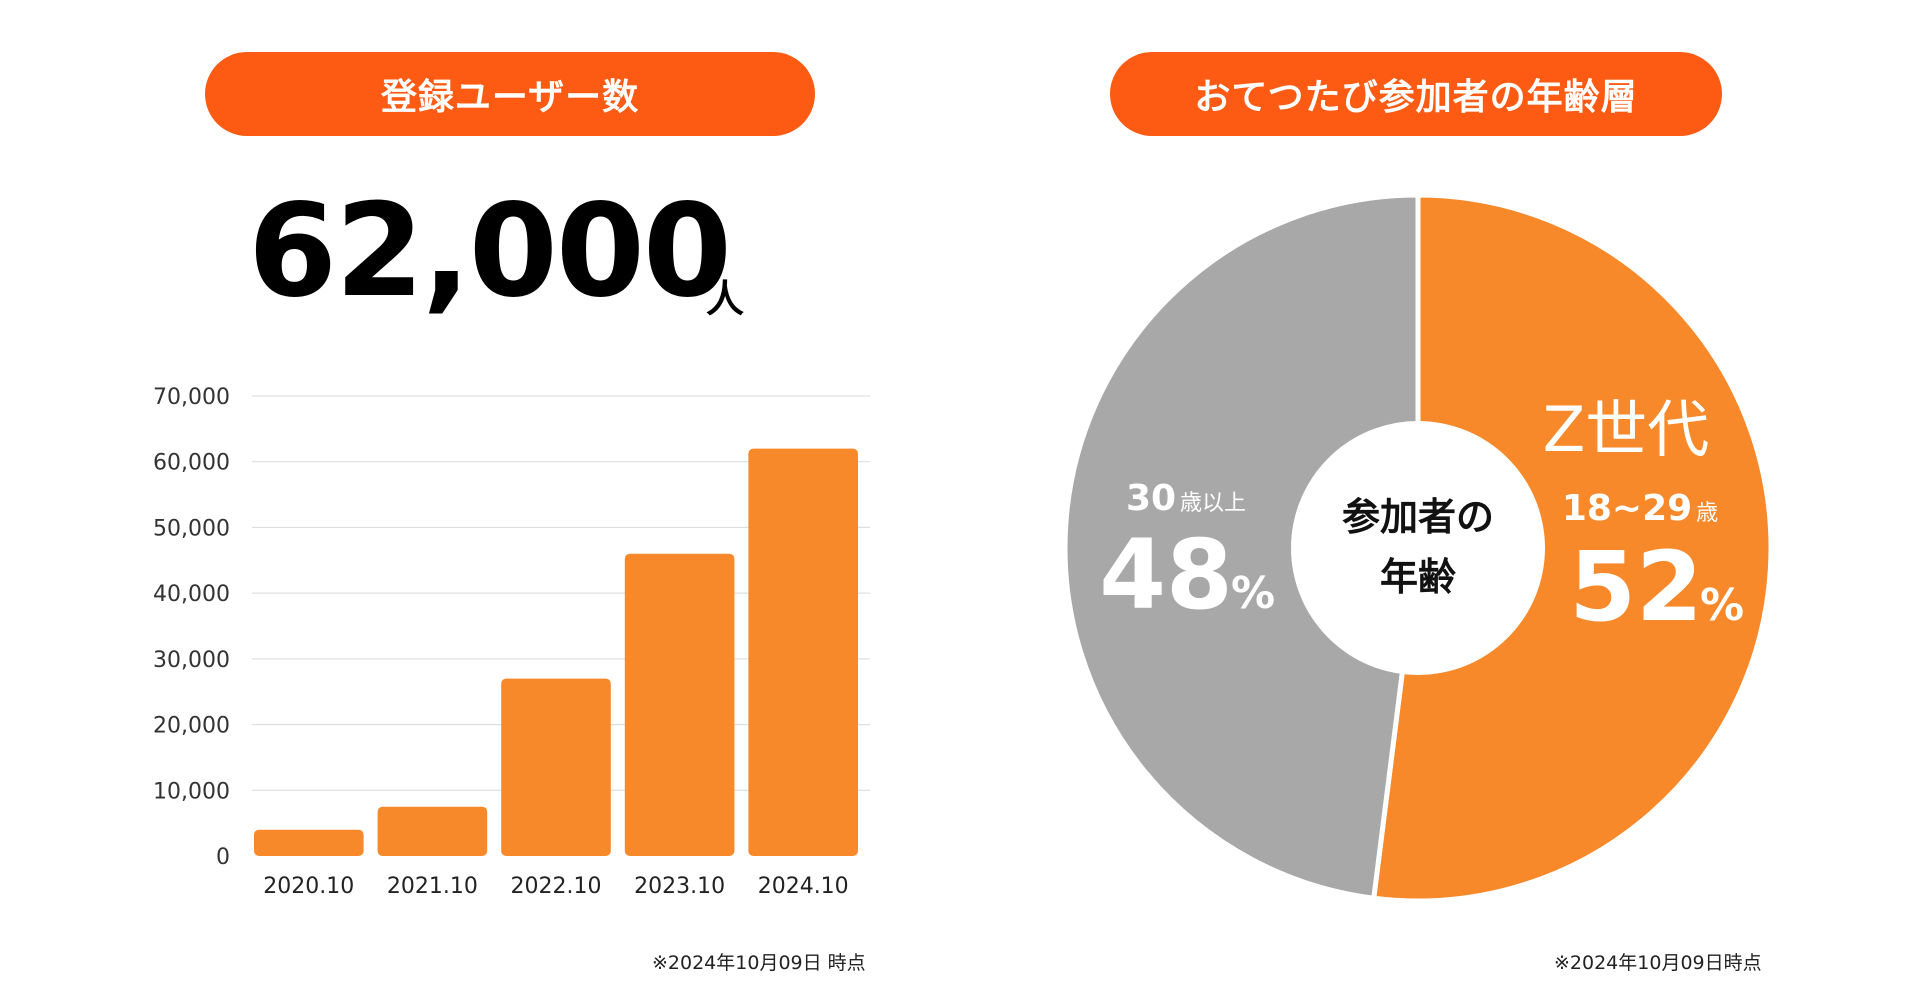 The width and height of the screenshot is (1910, 1000). I want to click on y-tick-label: 50,000, so click(191, 528).